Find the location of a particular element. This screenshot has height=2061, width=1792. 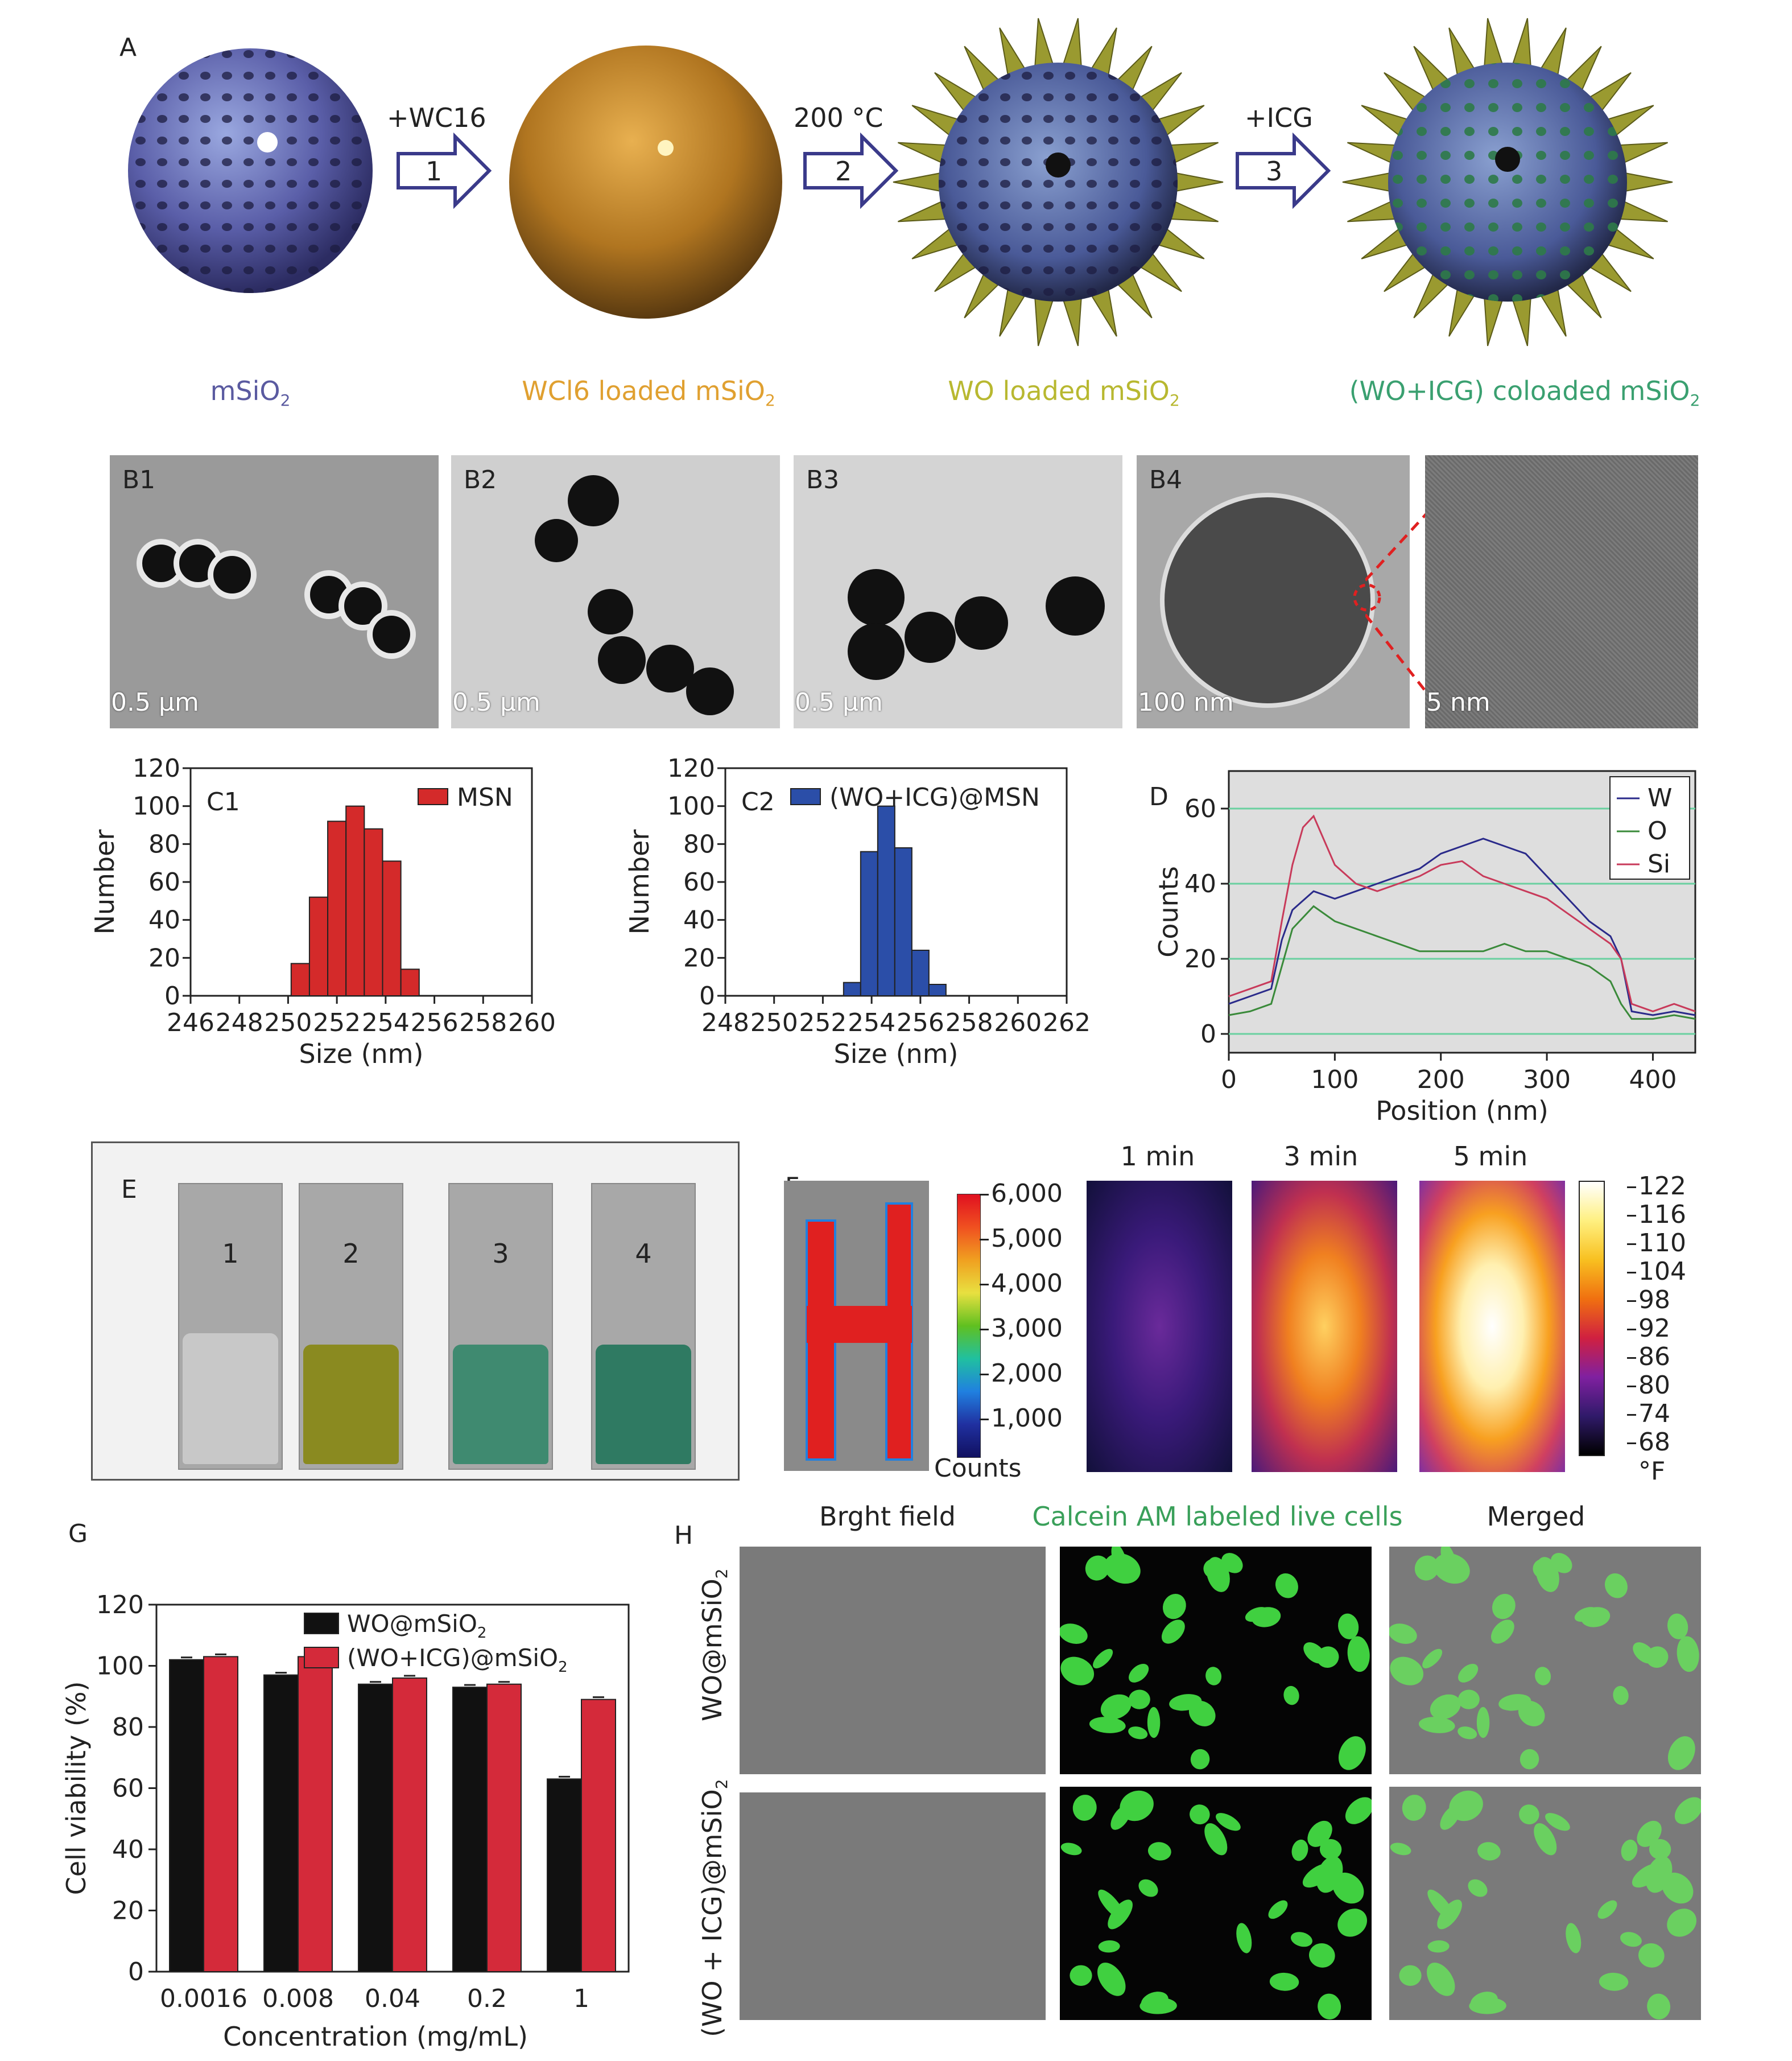

tem-label: B3 is located at coordinates (823, 479).